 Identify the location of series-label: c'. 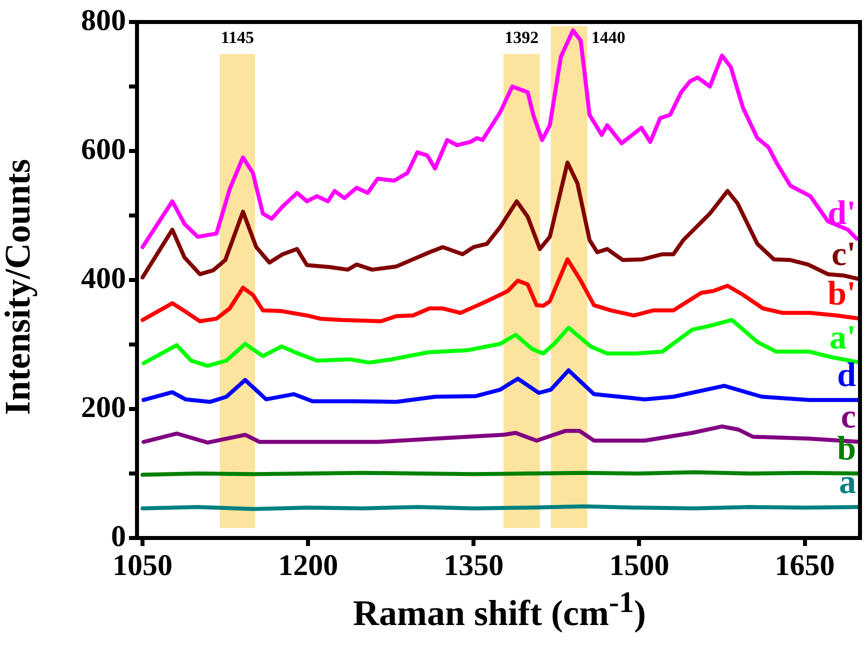
(843, 255).